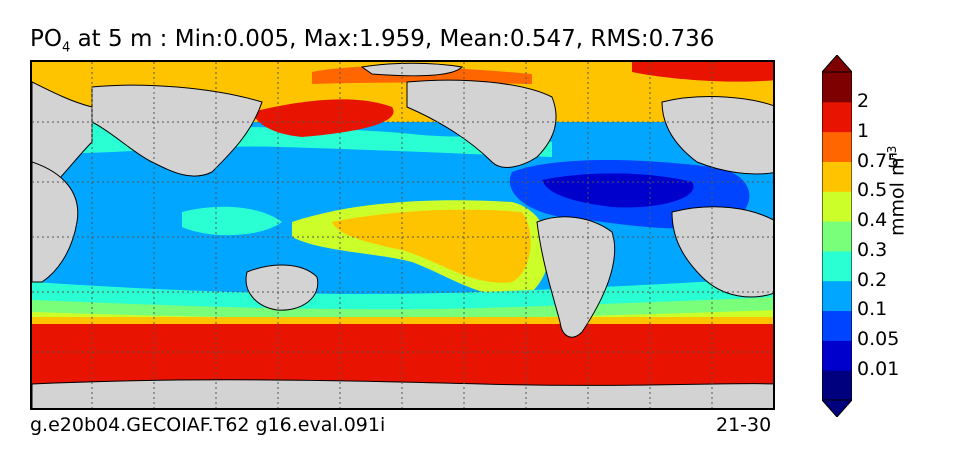 The image size is (965, 466). What do you see at coordinates (872, 280) in the screenshot?
I see `colorbar-label: 0.2` at bounding box center [872, 280].